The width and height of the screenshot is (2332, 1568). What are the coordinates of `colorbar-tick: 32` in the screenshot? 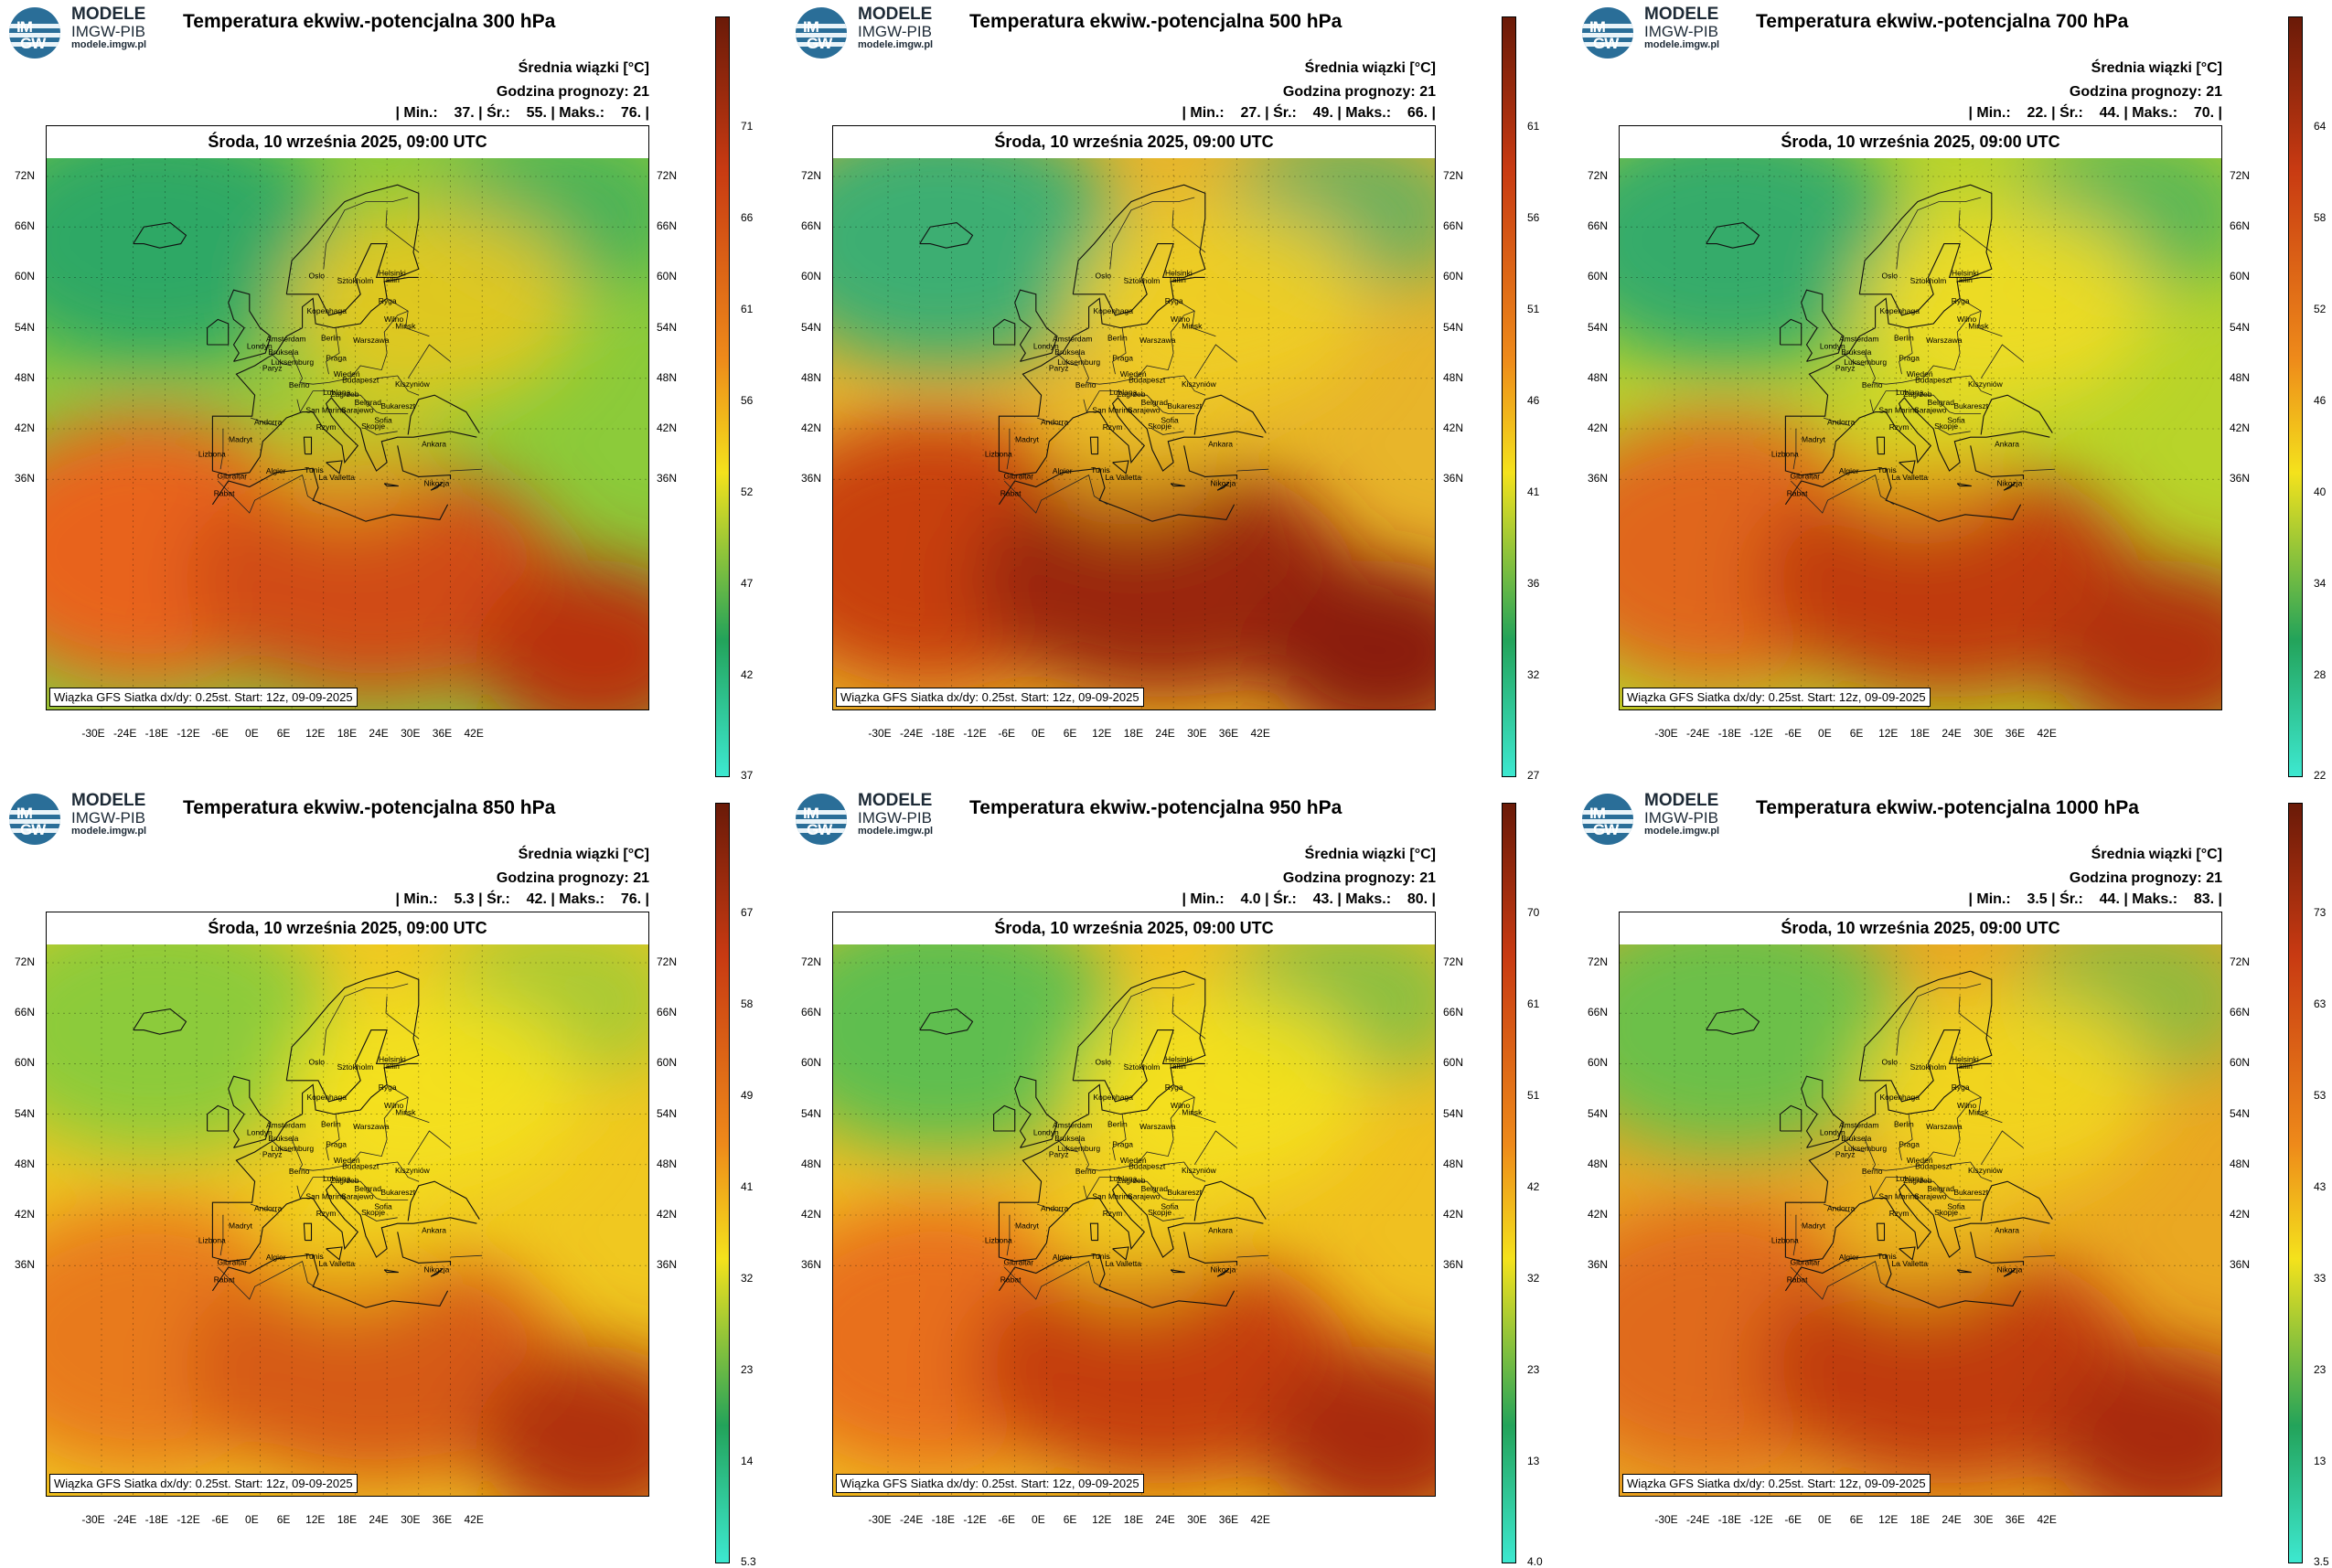 It's located at (1533, 1278).